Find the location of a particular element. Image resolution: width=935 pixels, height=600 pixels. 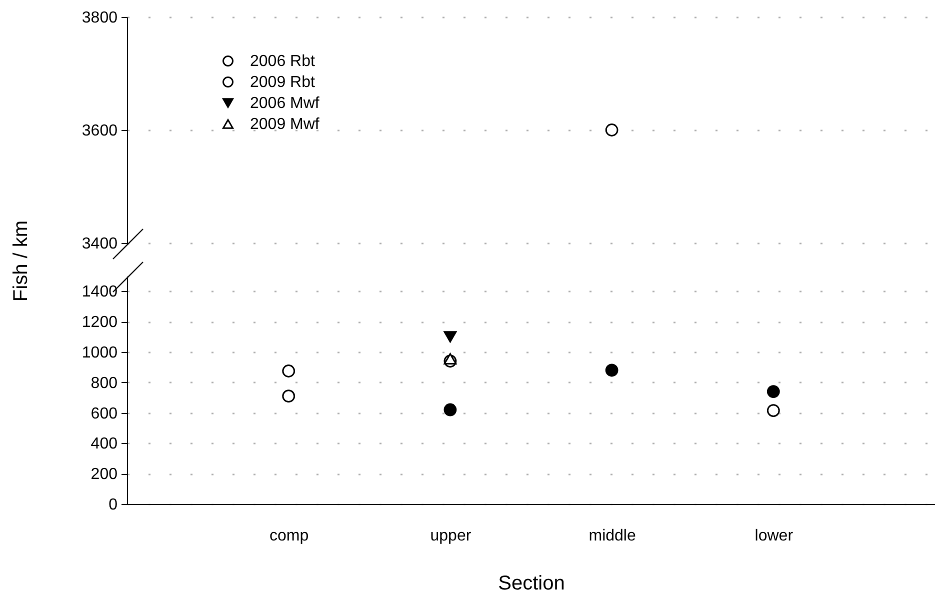

legend-label: 2006 Mwf is located at coordinates (285, 103).